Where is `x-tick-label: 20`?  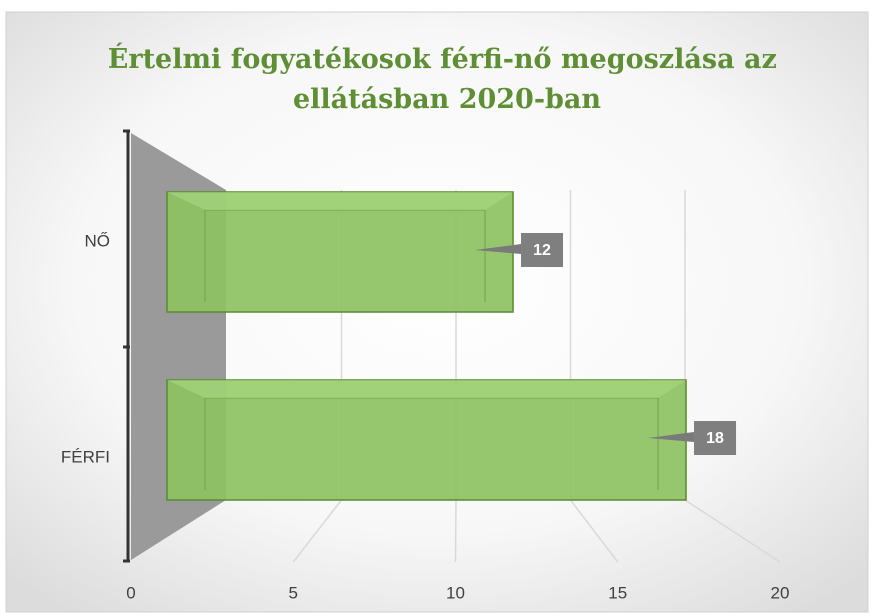 x-tick-label: 20 is located at coordinates (780, 592).